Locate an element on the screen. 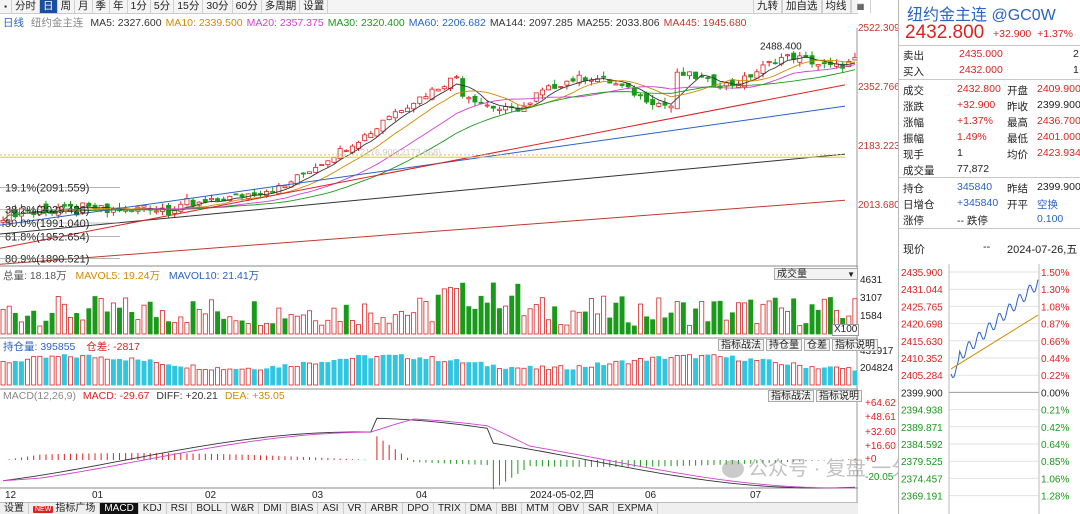 Image resolution: width=1080 pixels, height=514 pixels. tab--2: NEW 指标广场 is located at coordinates (65, 508).